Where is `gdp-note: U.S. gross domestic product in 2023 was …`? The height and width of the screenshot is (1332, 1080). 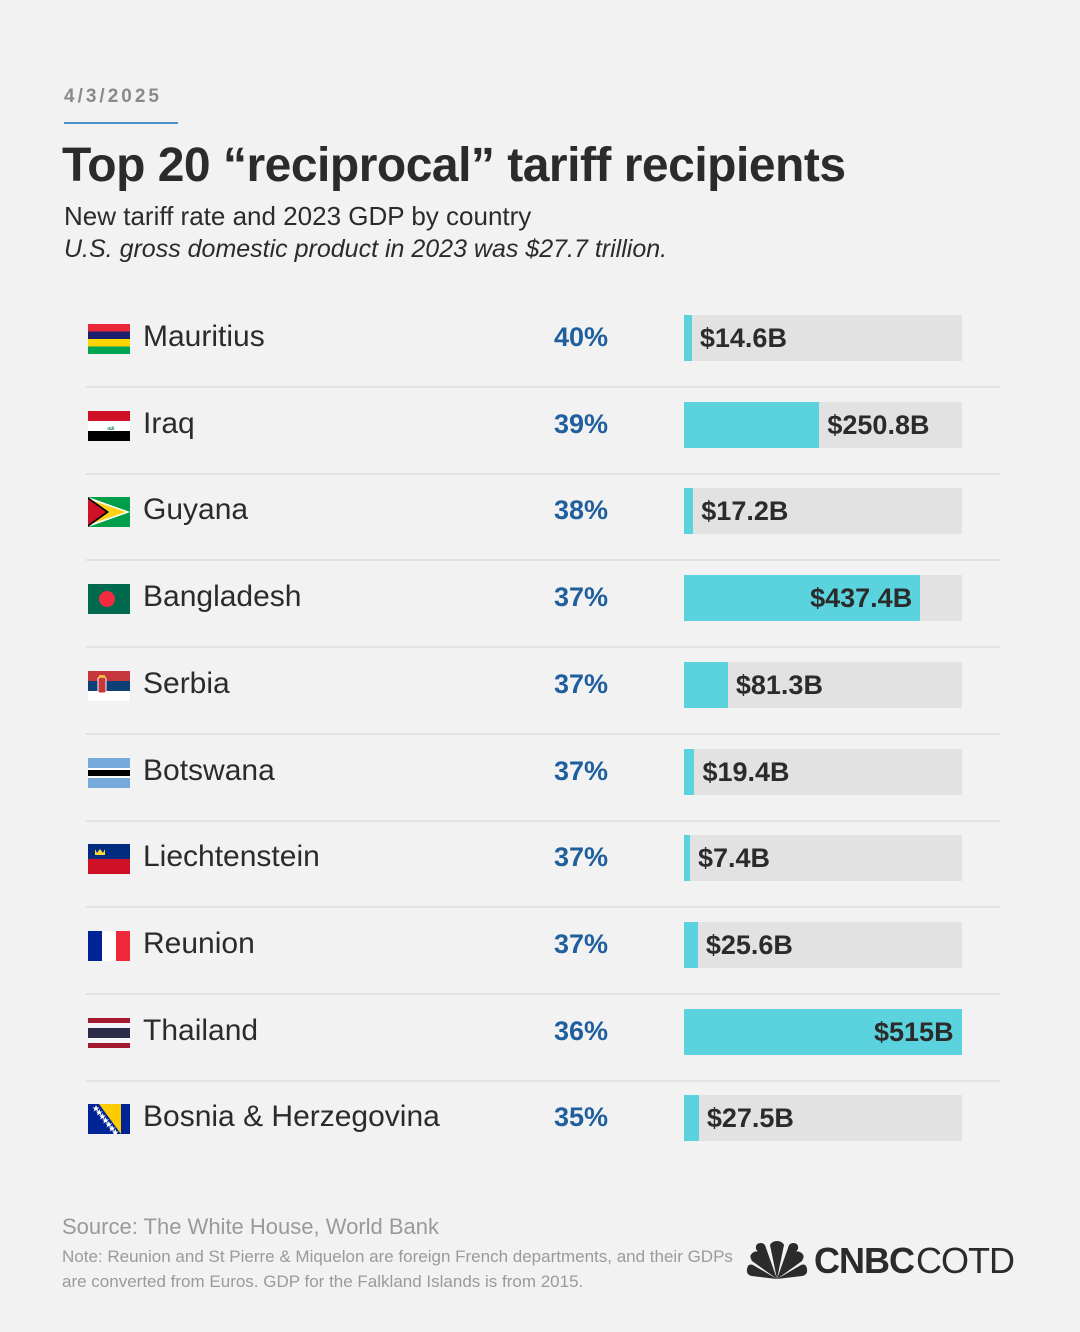
gdp-note: U.S. gross domestic product in 2023 was … is located at coordinates (366, 249).